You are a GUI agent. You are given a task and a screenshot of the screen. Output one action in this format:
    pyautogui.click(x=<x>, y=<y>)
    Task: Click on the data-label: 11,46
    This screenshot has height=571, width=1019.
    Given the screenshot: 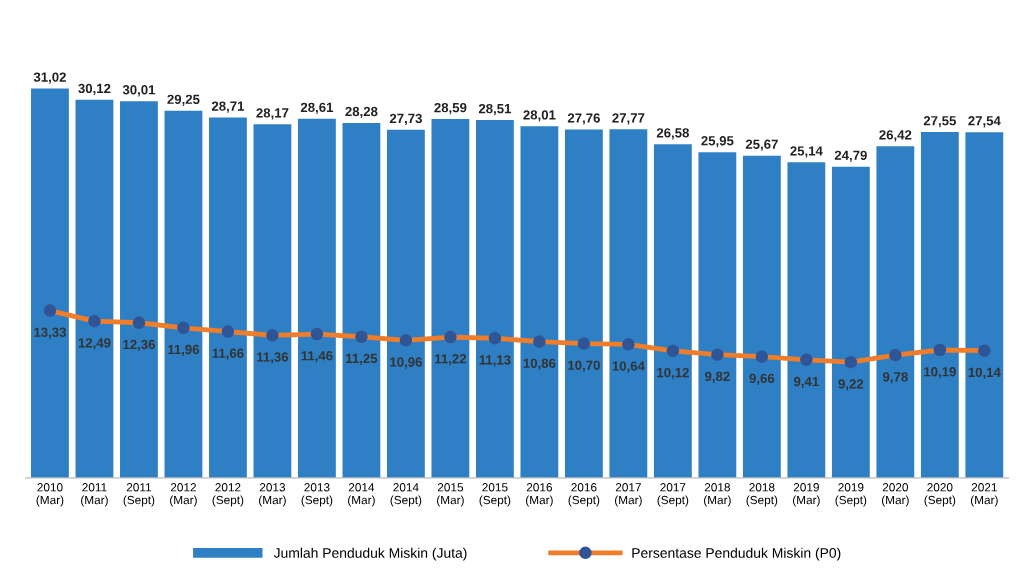 What is the action you would take?
    pyautogui.click(x=317, y=357)
    